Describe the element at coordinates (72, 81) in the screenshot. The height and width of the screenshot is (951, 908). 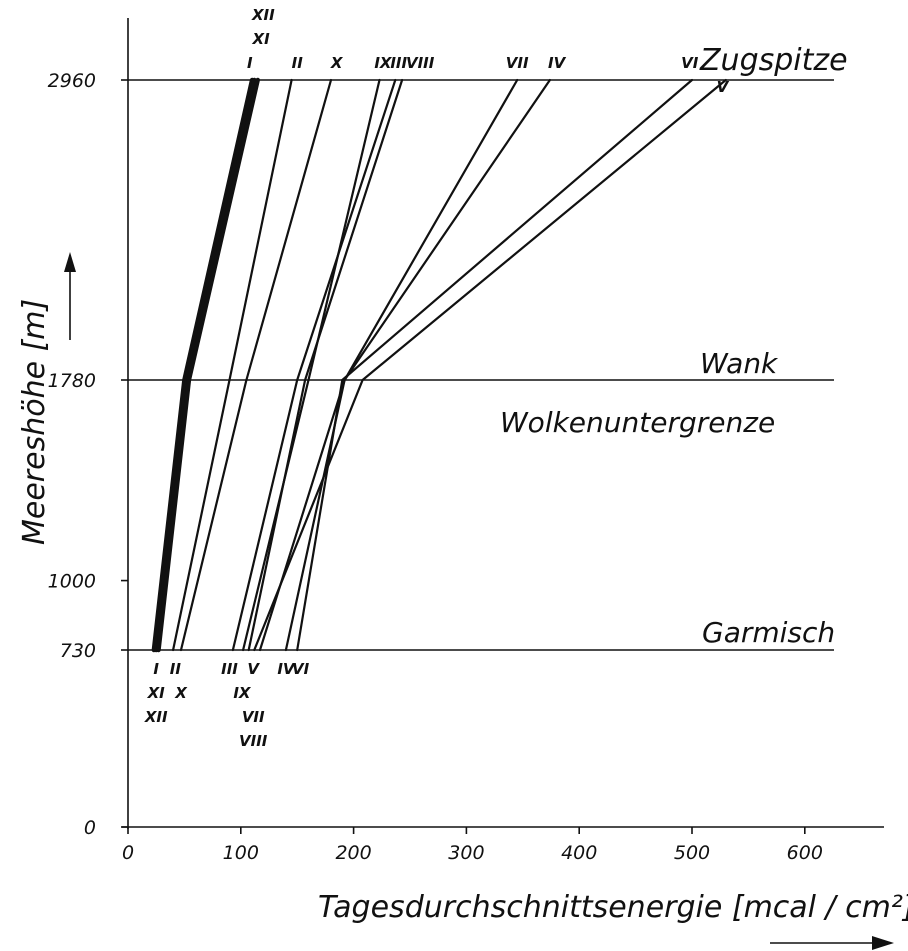
I see `y-tick-label: 2960` at that location.